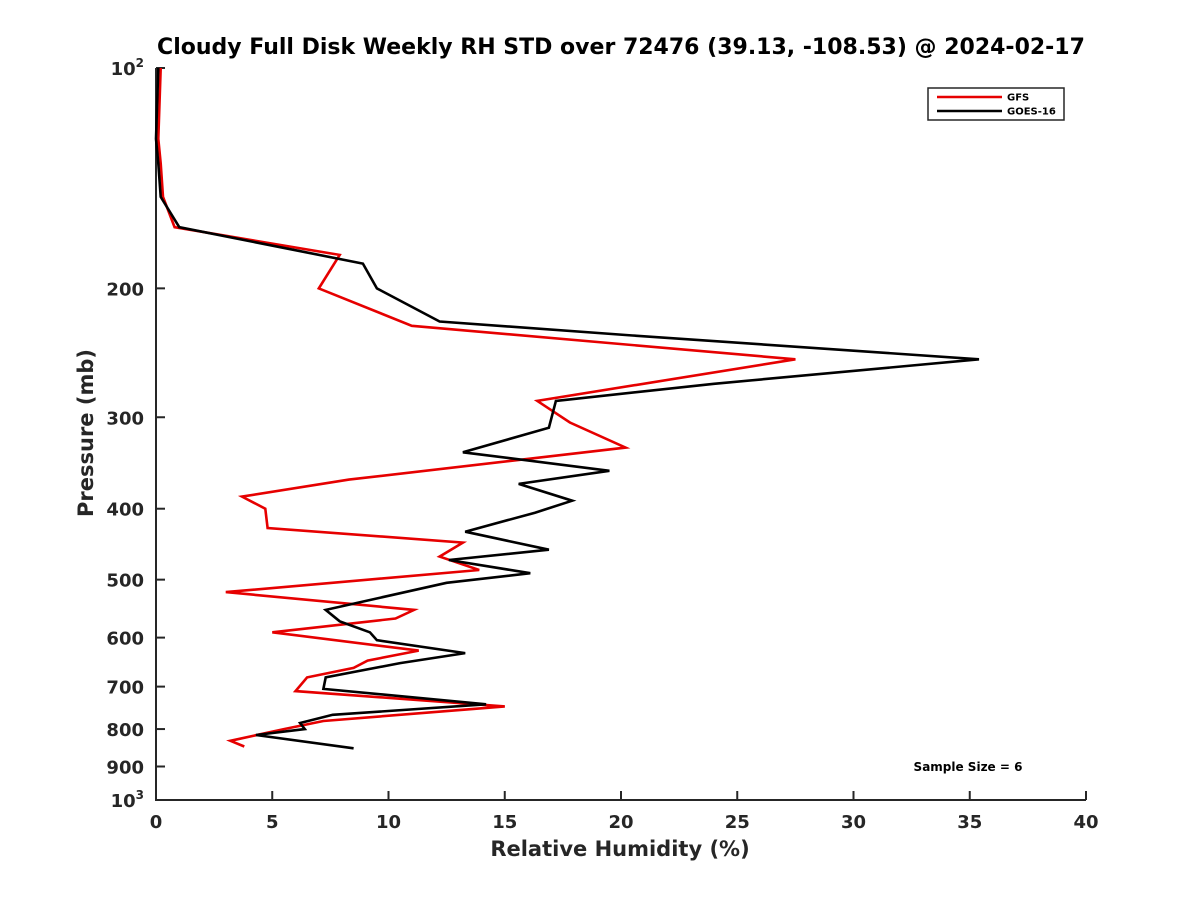 The width and height of the screenshot is (1200, 900). I want to click on y-tick-label: 10³, so click(127, 800).